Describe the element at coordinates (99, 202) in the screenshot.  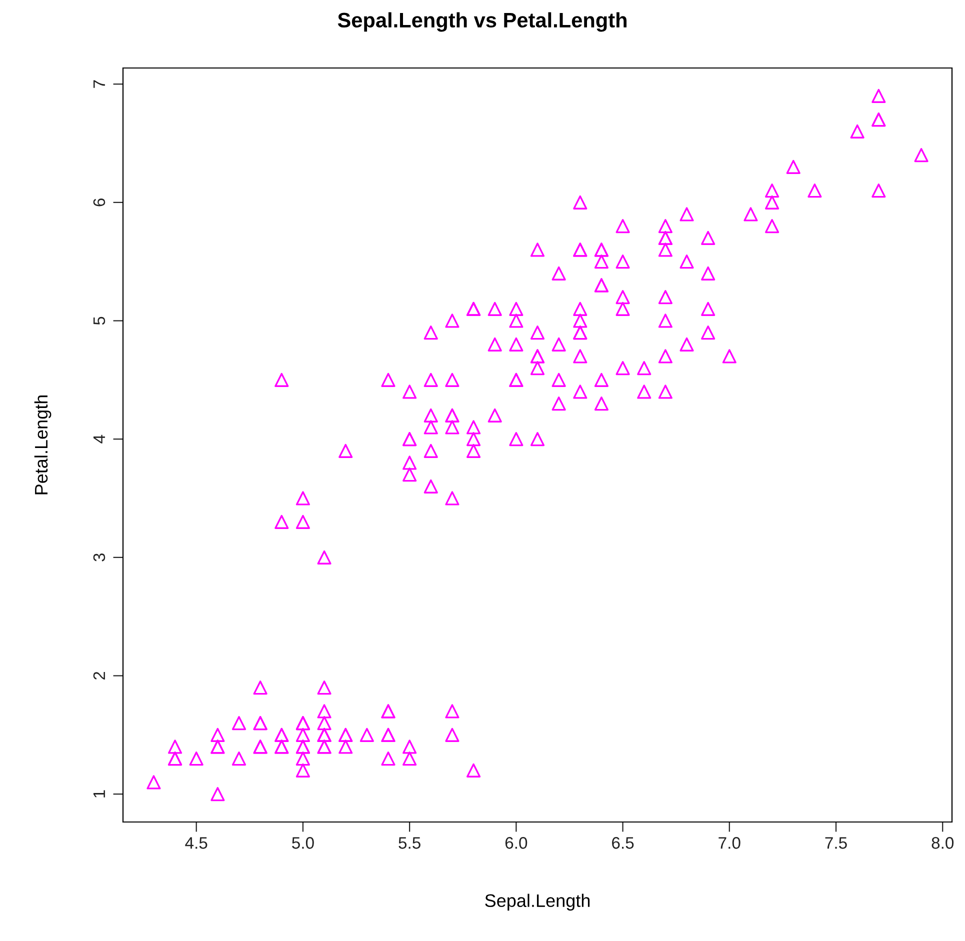
I see `y-tick-label: 6` at that location.